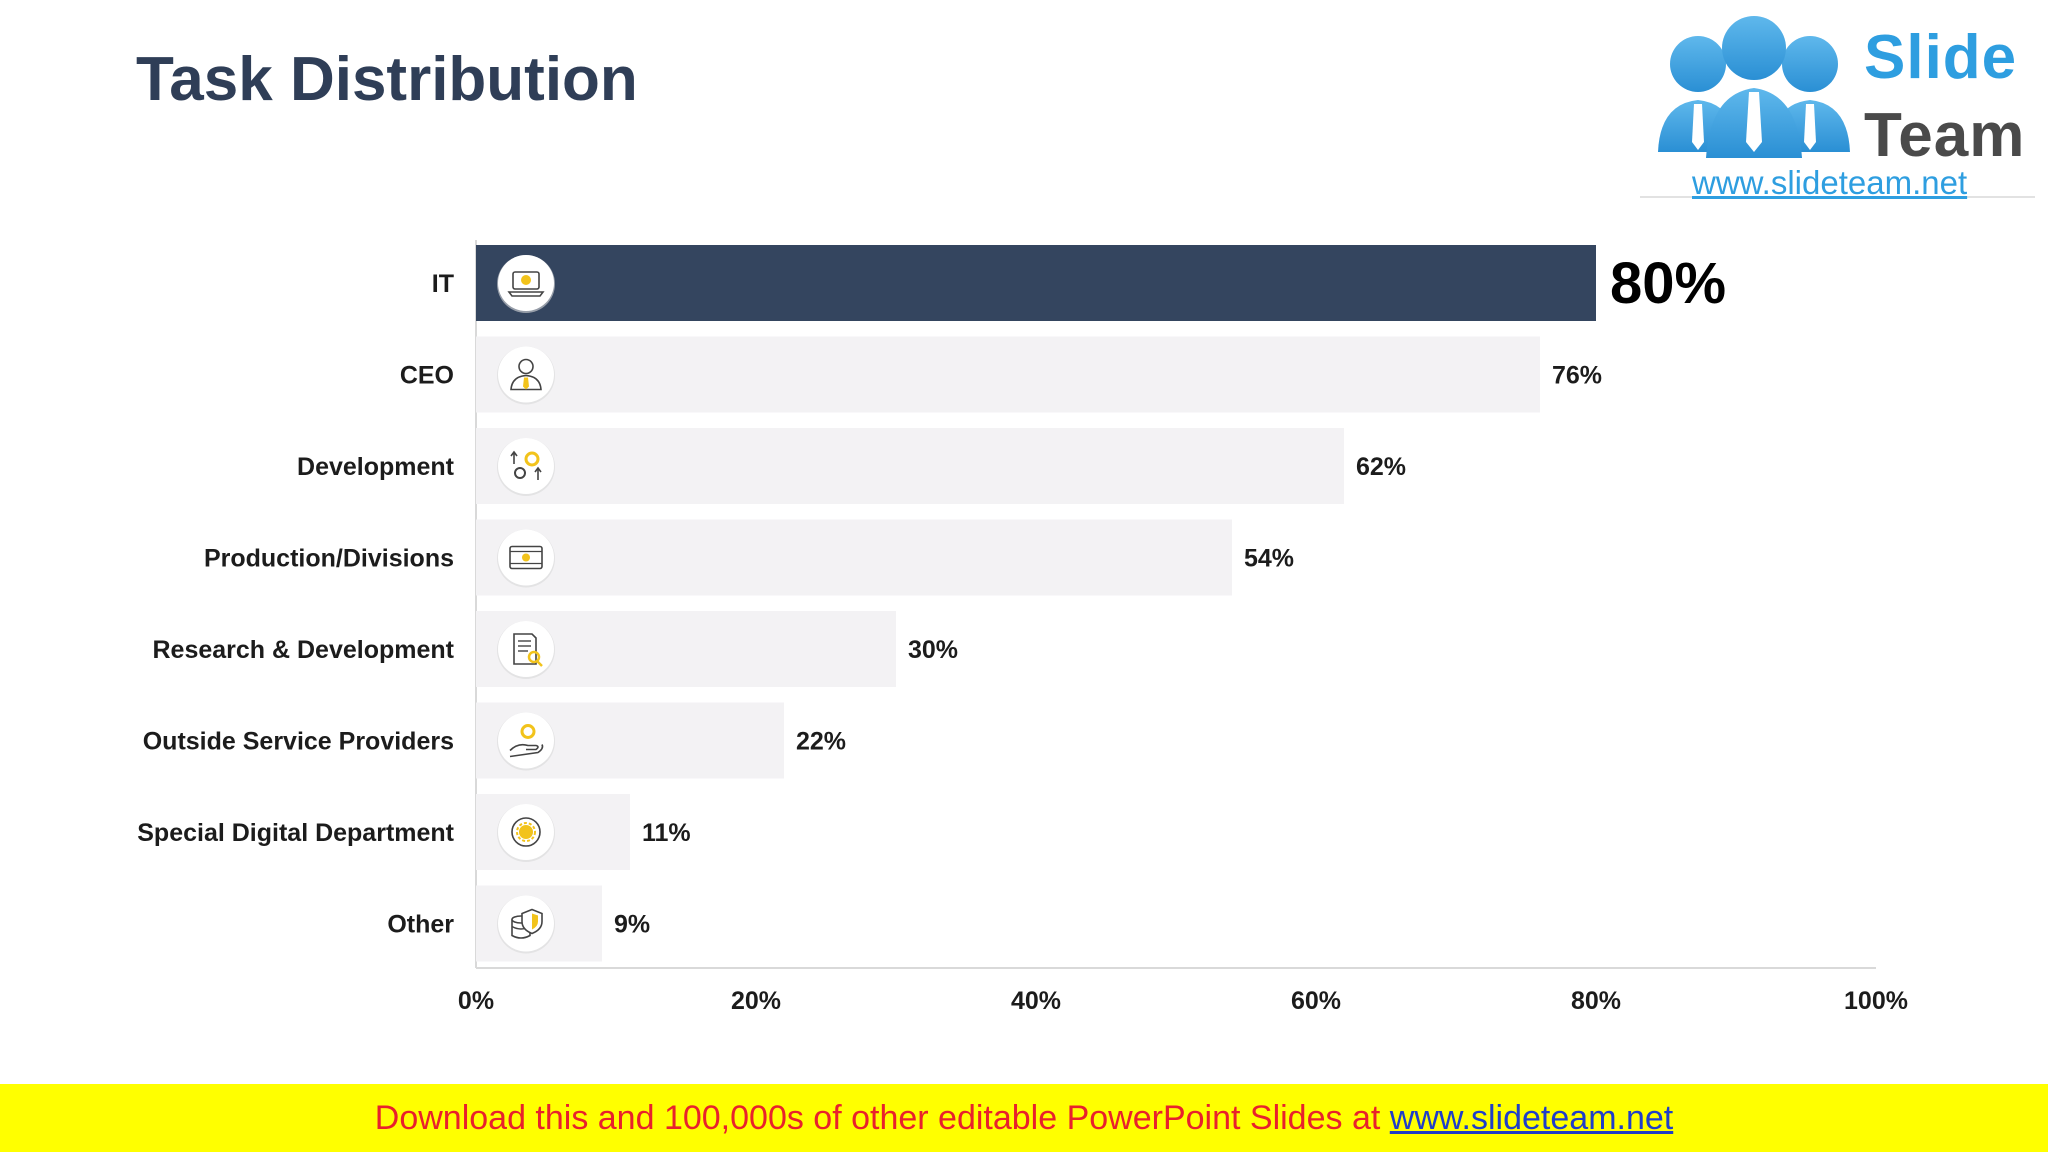 The height and width of the screenshot is (1152, 2048). Describe the element at coordinates (1754, 87) in the screenshot. I see `people-group-icon` at that location.